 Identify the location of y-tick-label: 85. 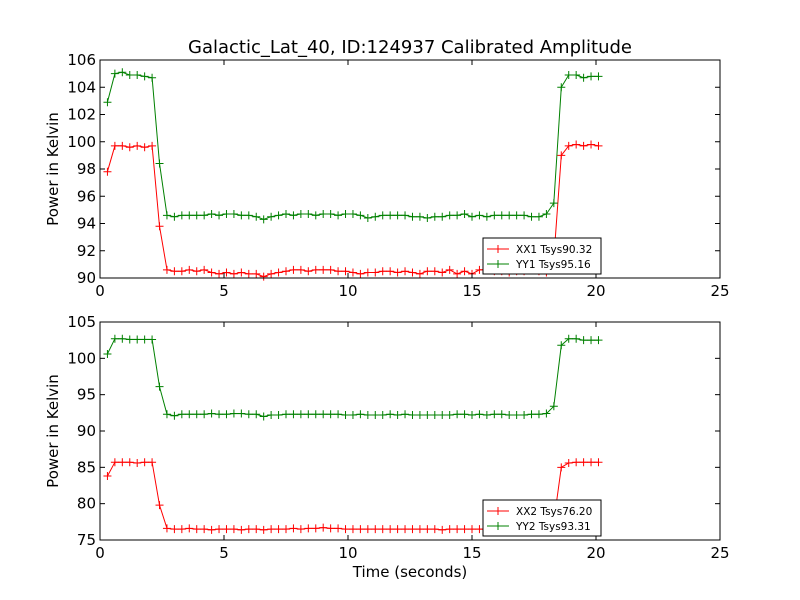
(86, 467).